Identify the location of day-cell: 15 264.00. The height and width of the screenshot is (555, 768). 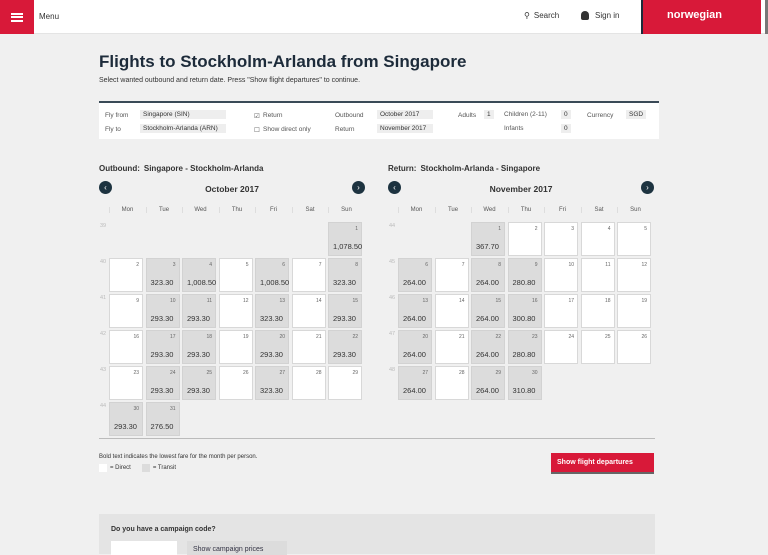
(488, 311).